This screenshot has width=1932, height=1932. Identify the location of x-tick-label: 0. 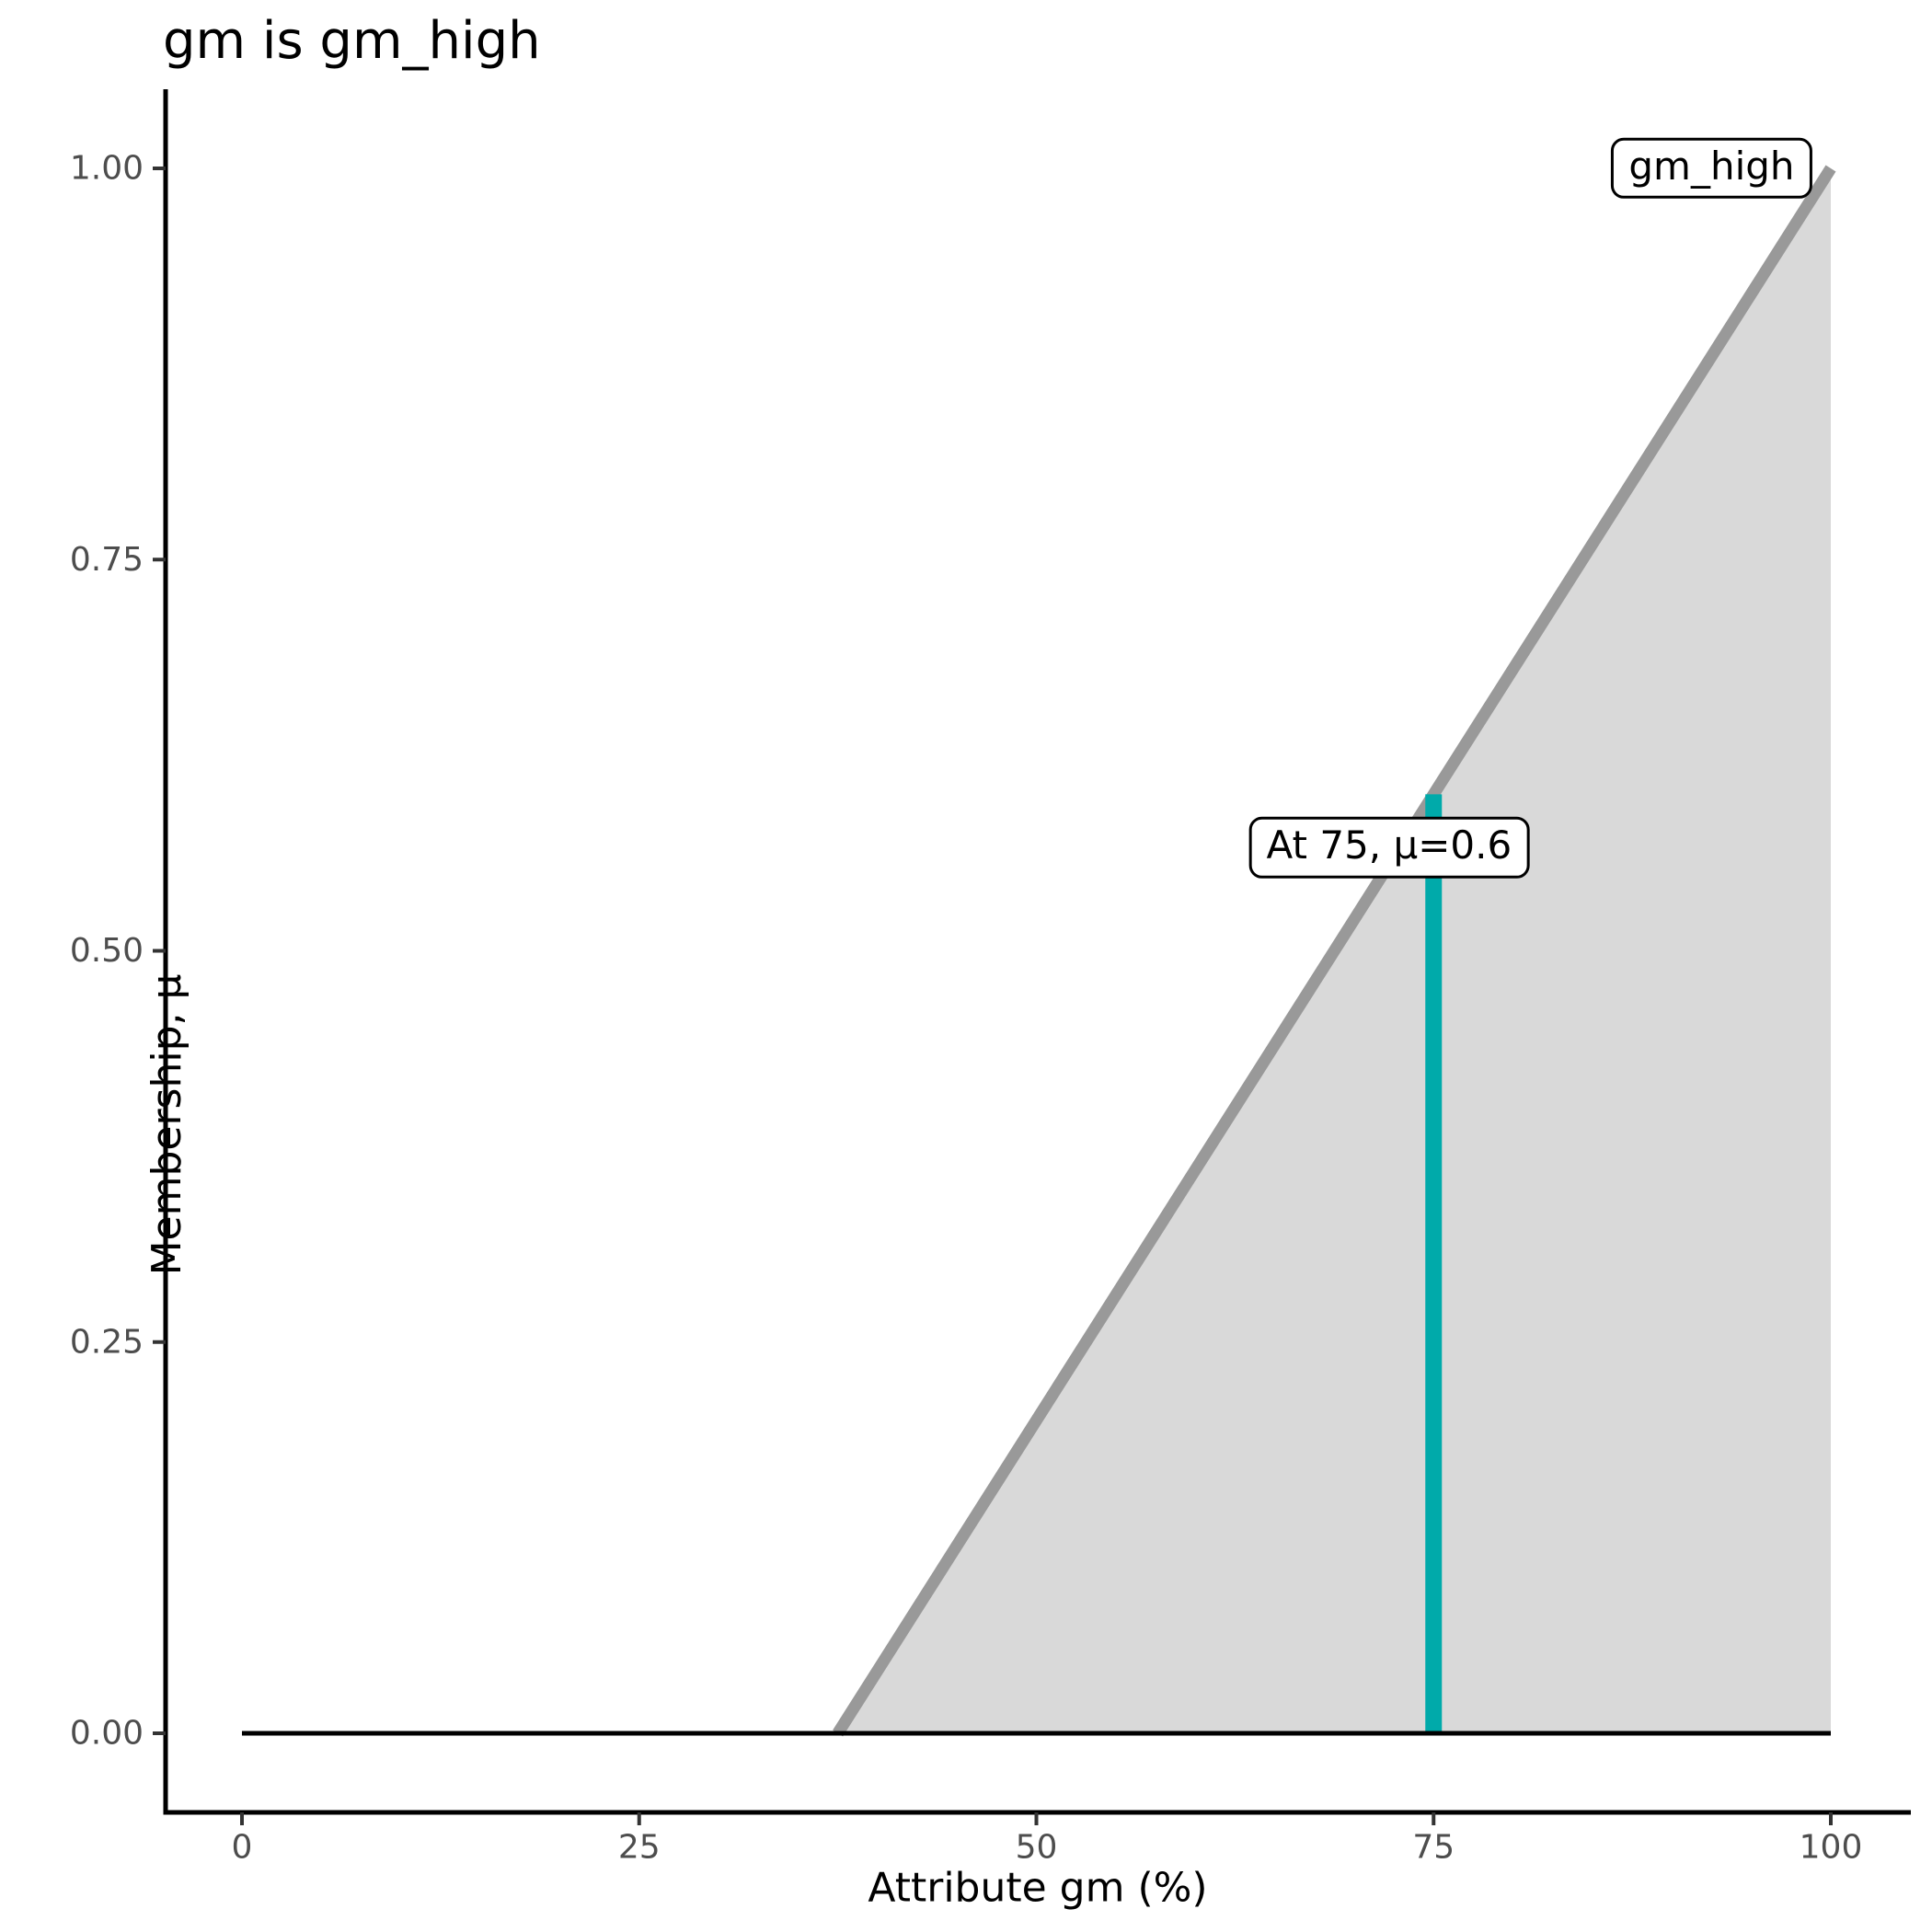
(242, 1848).